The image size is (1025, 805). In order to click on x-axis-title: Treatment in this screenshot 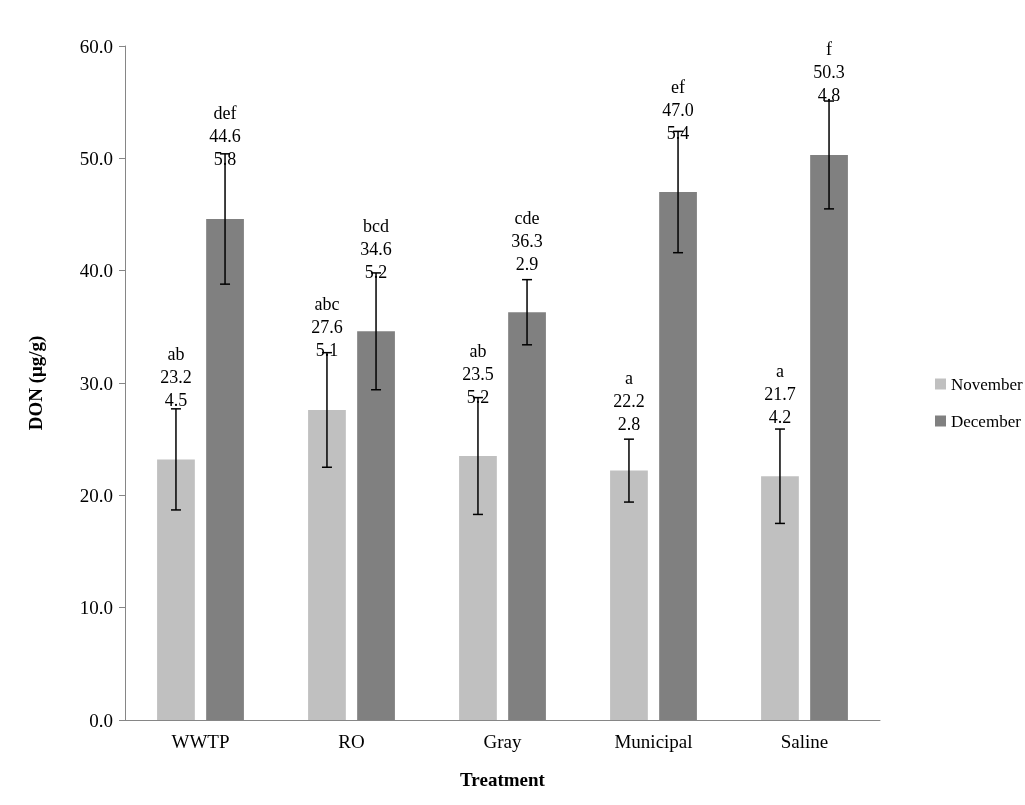, I will do `click(503, 779)`.